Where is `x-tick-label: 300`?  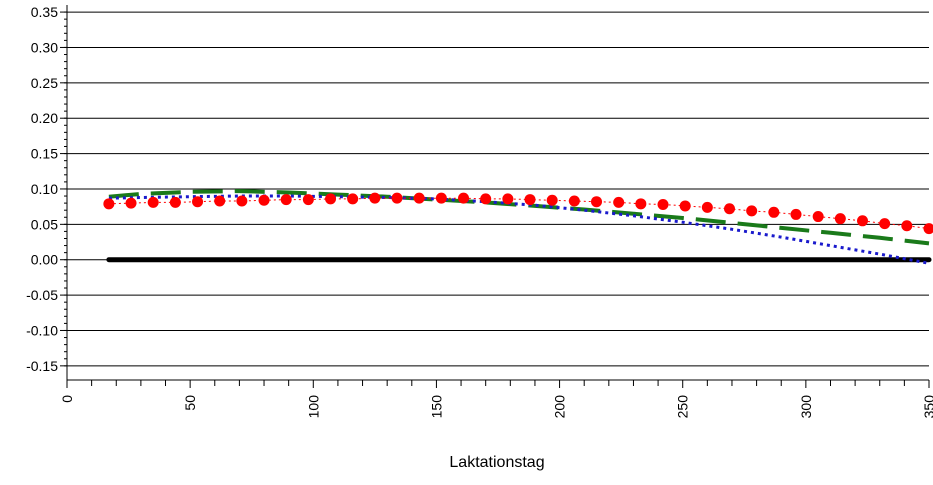 x-tick-label: 300 is located at coordinates (806, 407).